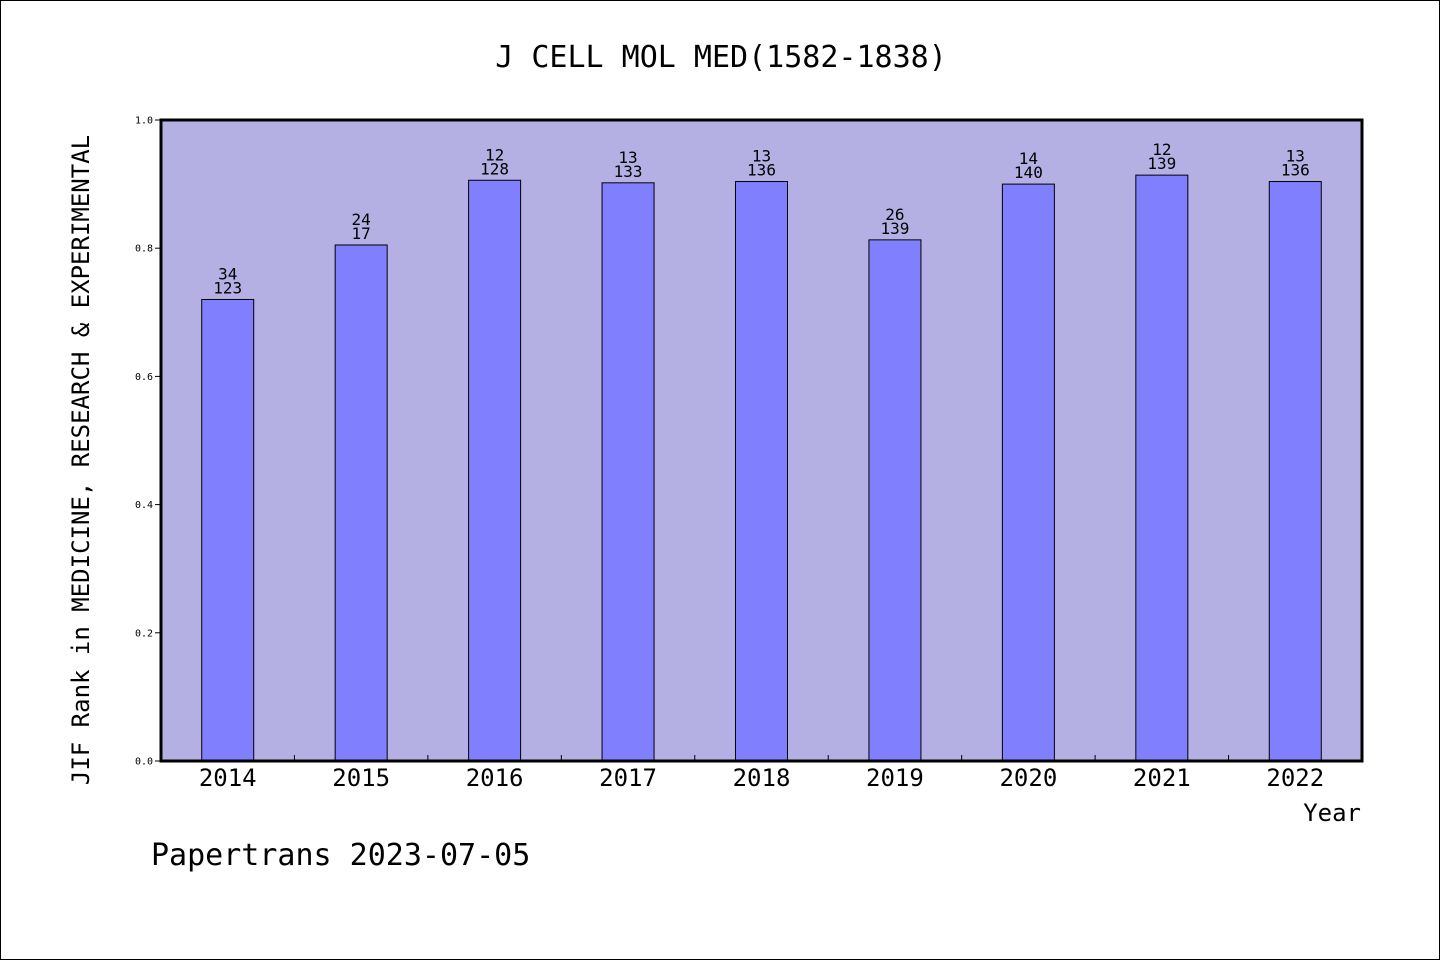  What do you see at coordinates (495, 778) in the screenshot?
I see `x-tick-label: 2016` at bounding box center [495, 778].